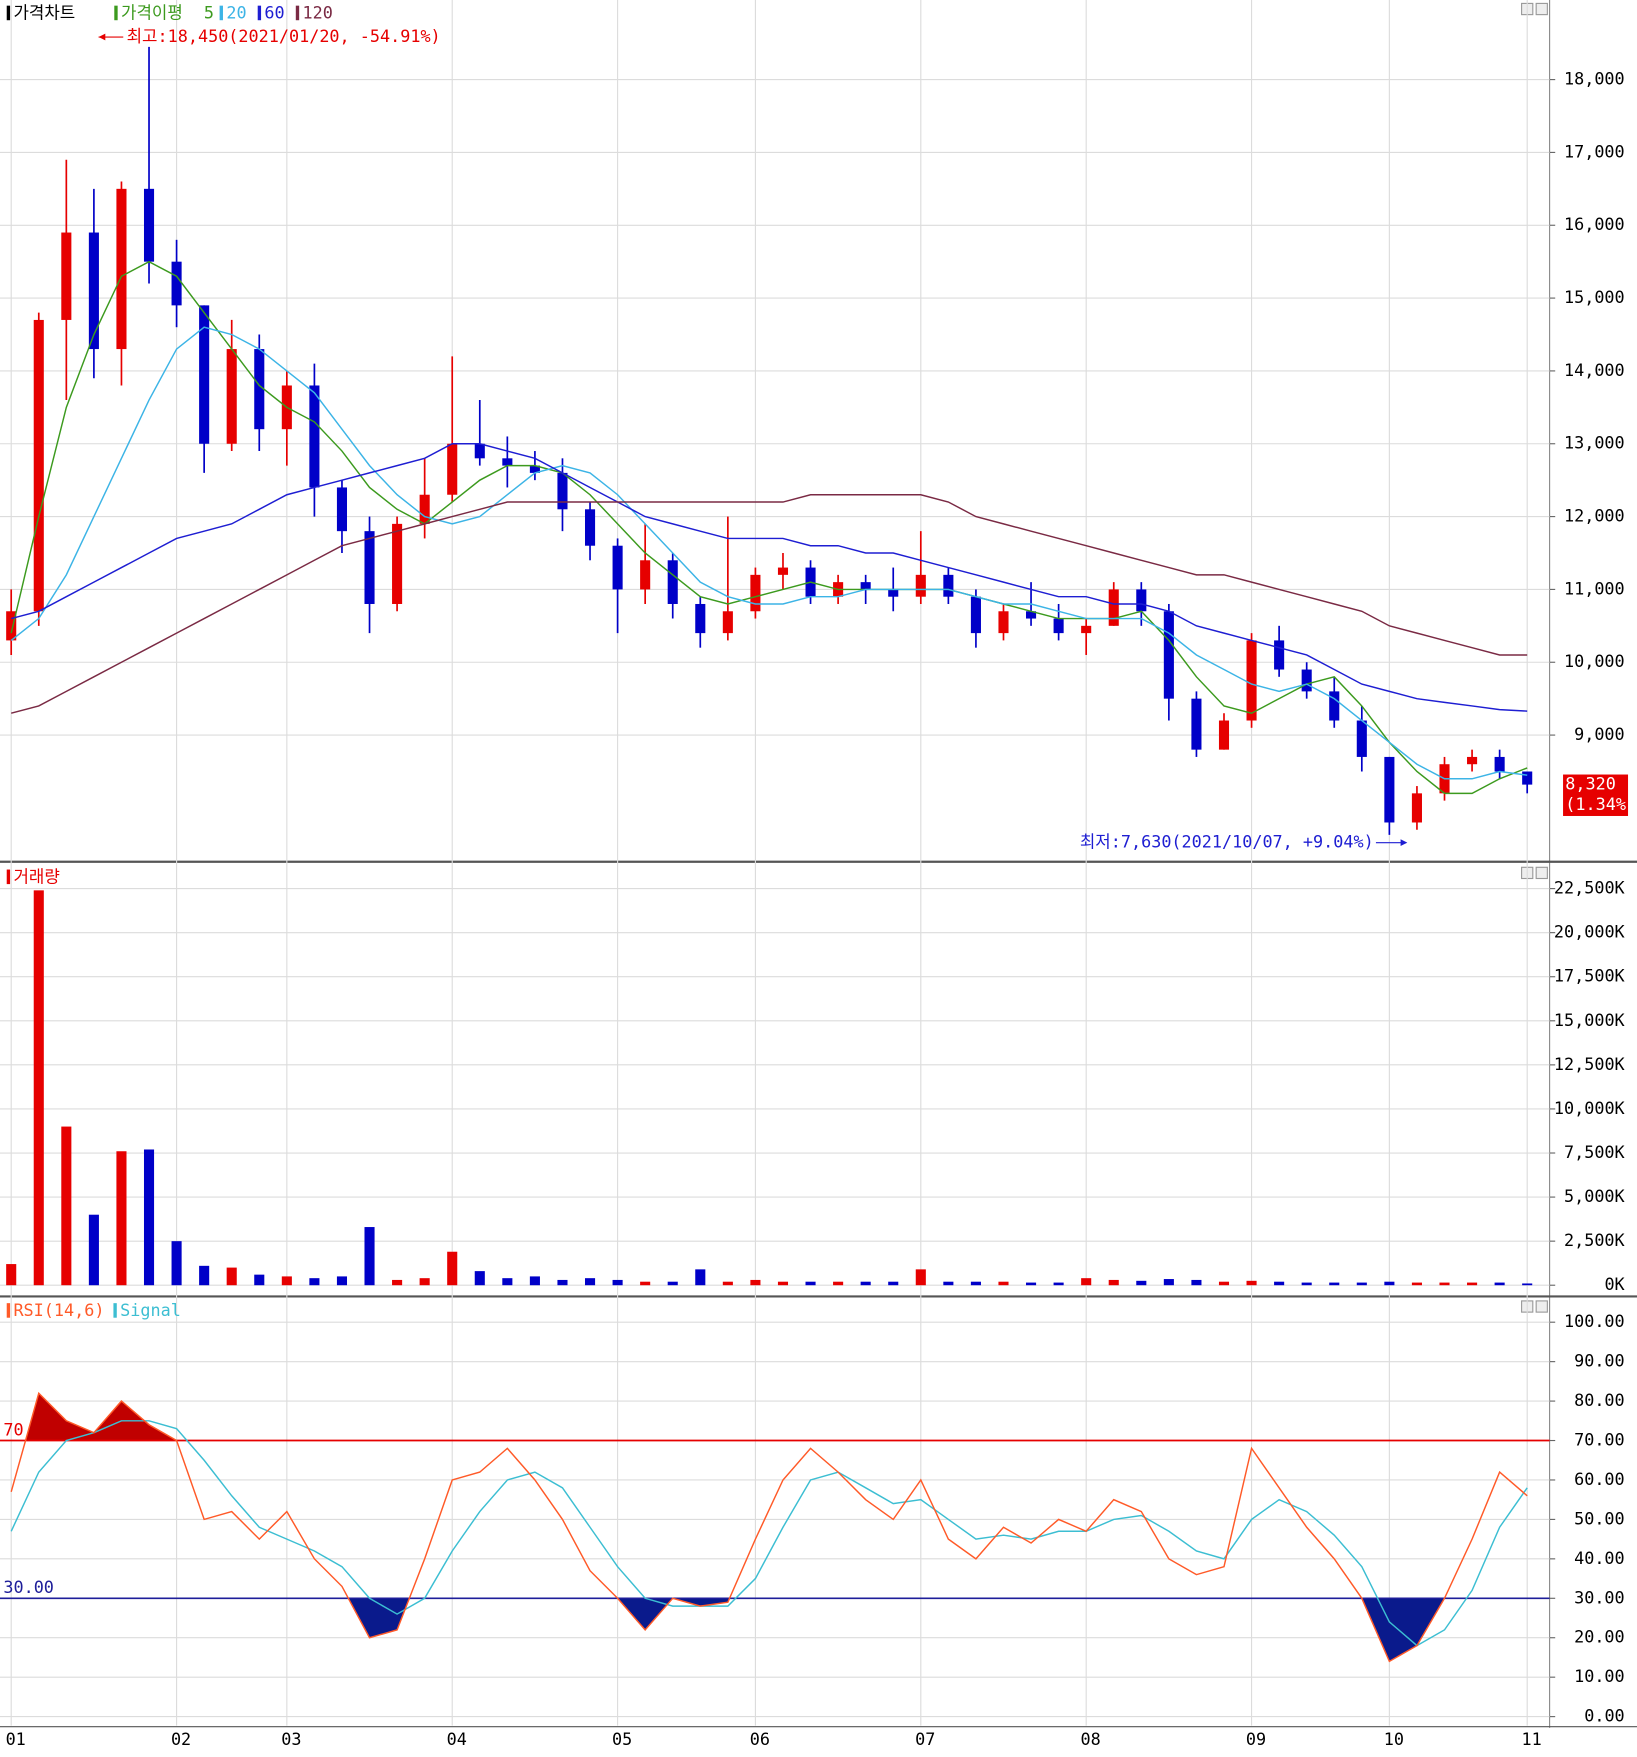  I want to click on y-tick-label: 14,000, so click(1594, 370).